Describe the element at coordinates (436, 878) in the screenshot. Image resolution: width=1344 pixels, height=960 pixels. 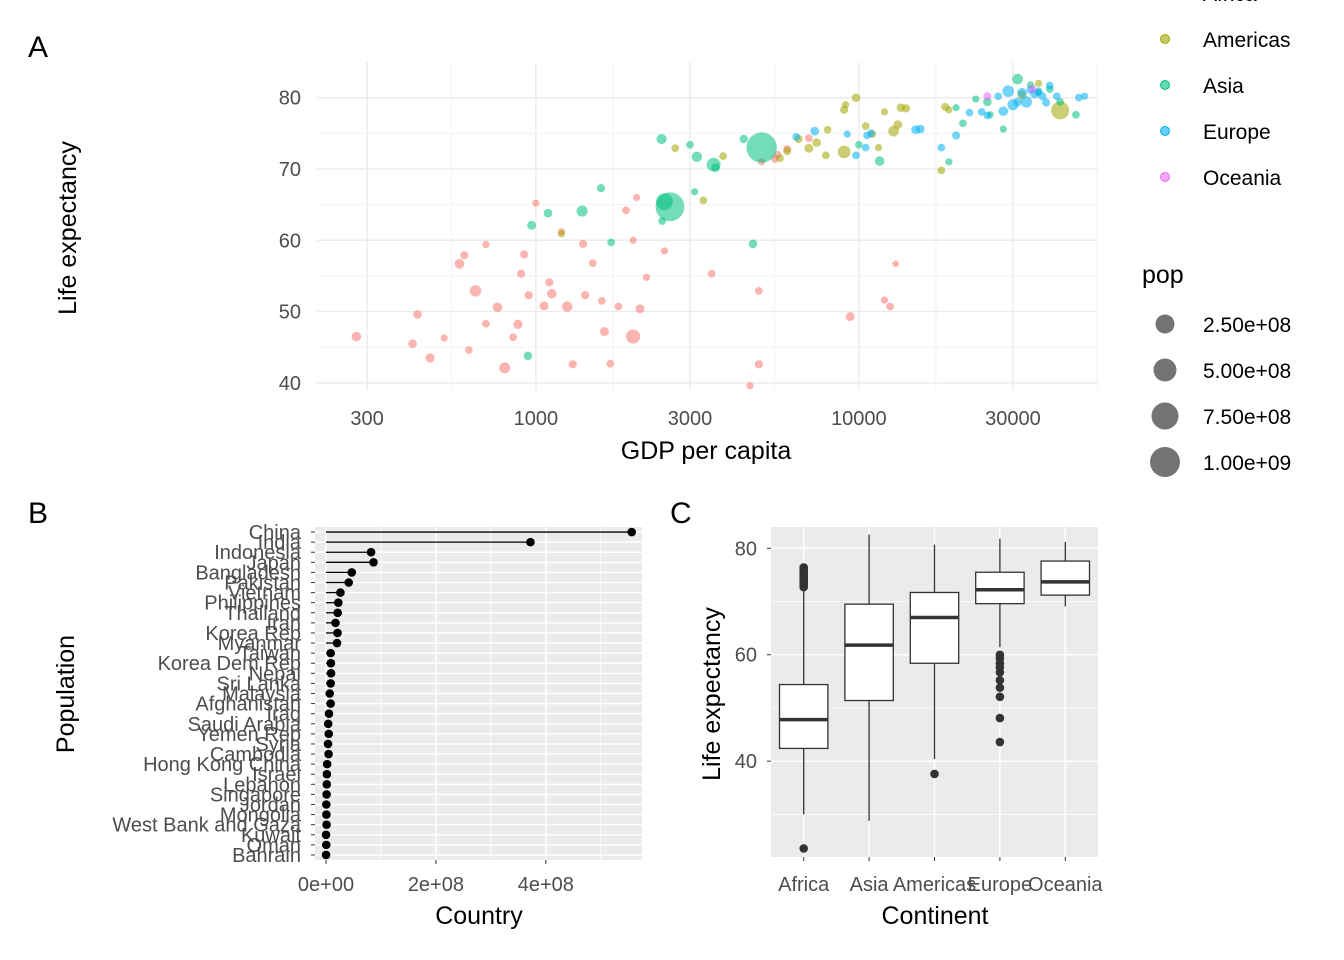
I see `lollipop-x-ticks: 0e+00 2e+08 4e+08` at that location.